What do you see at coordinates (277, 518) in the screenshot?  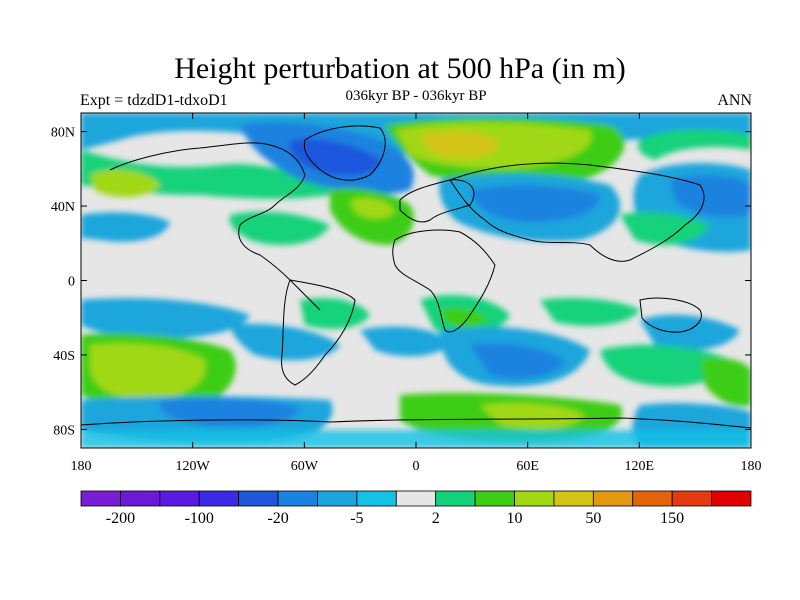 I see `colorbar-label: -20` at bounding box center [277, 518].